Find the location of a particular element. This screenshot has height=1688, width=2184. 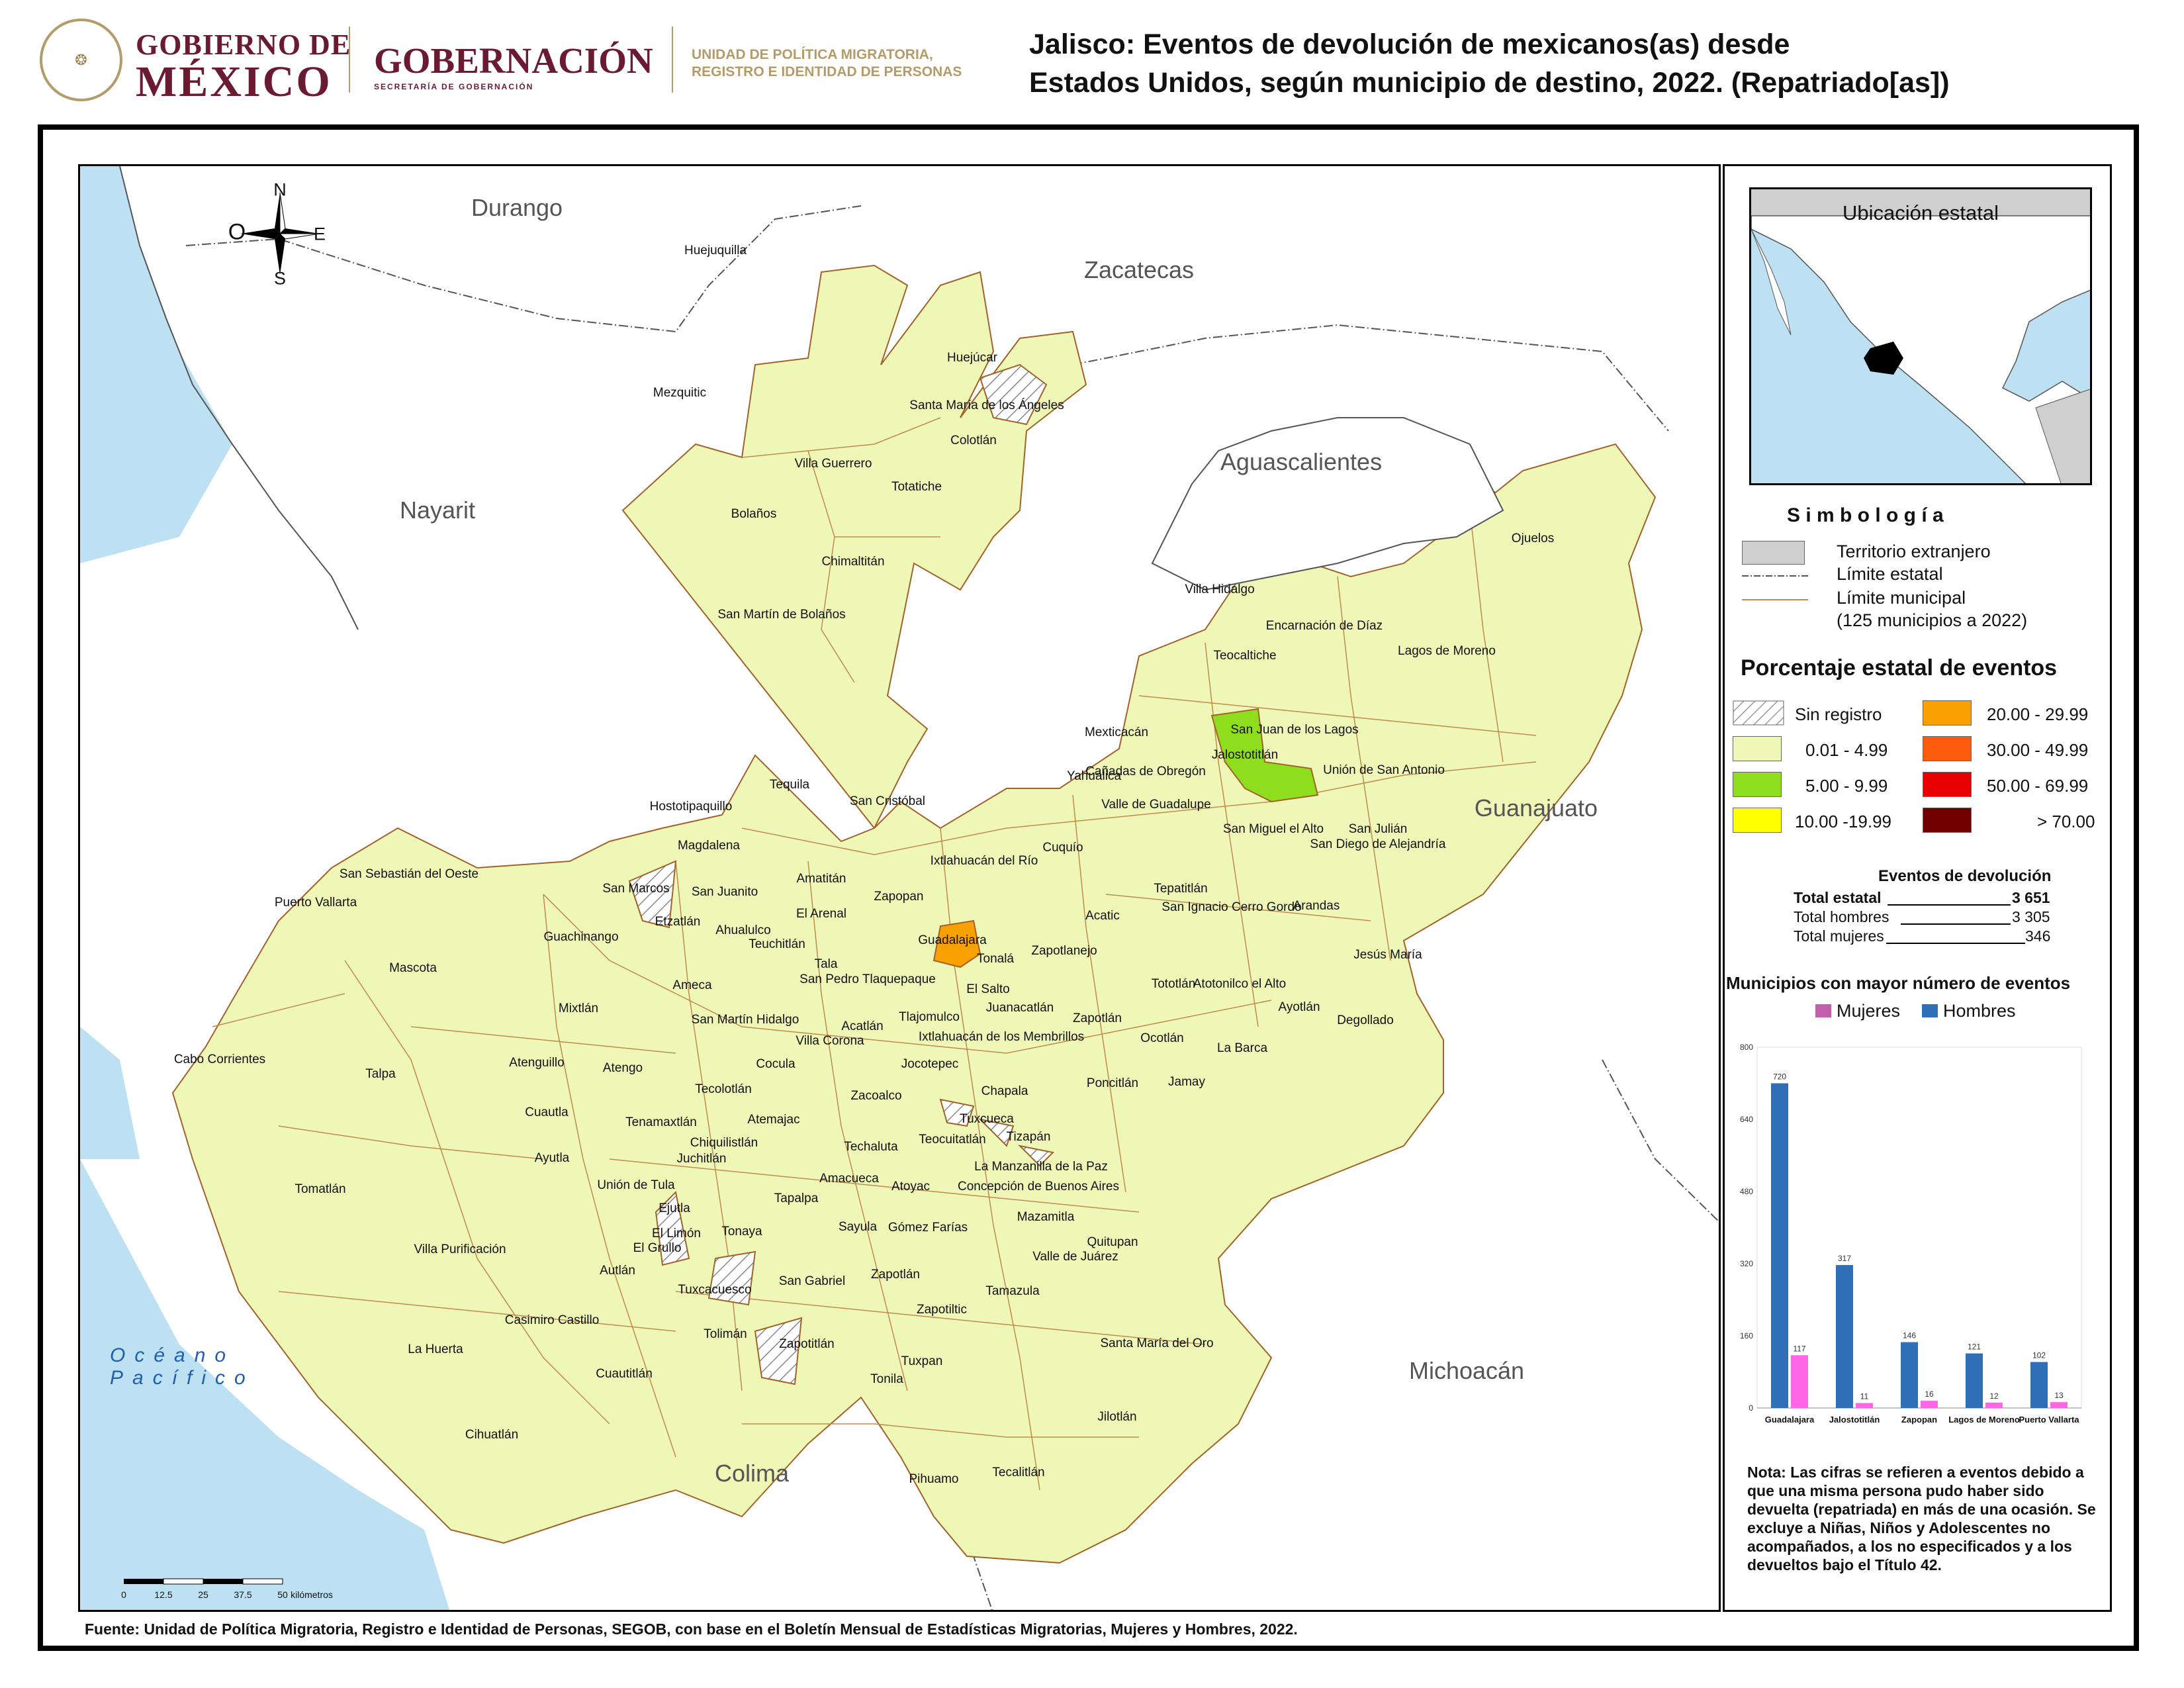

state-label-guanajuato: Guanajuato is located at coordinates (1536, 807).